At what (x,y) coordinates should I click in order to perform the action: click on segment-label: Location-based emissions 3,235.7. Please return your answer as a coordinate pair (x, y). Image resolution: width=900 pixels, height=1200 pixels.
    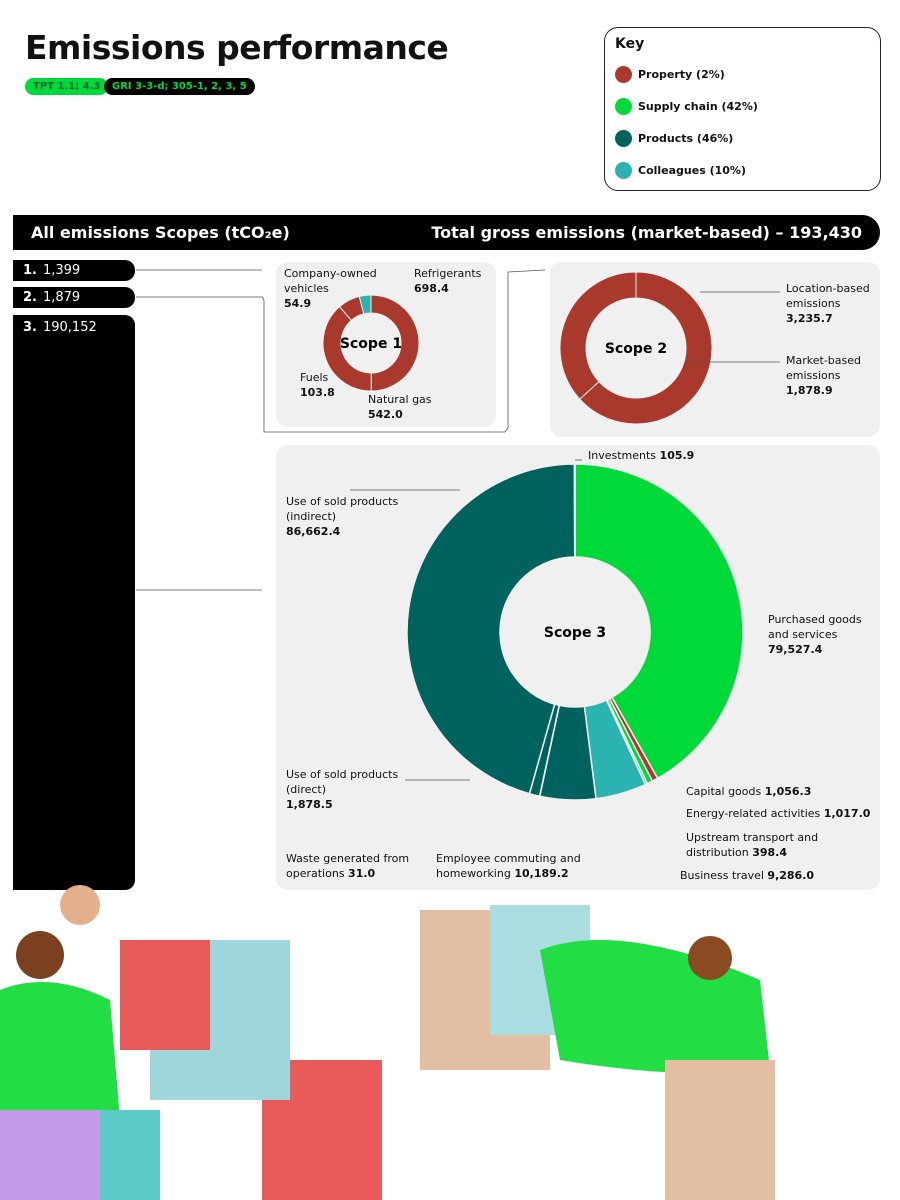
    Looking at the image, I should click on (833, 303).